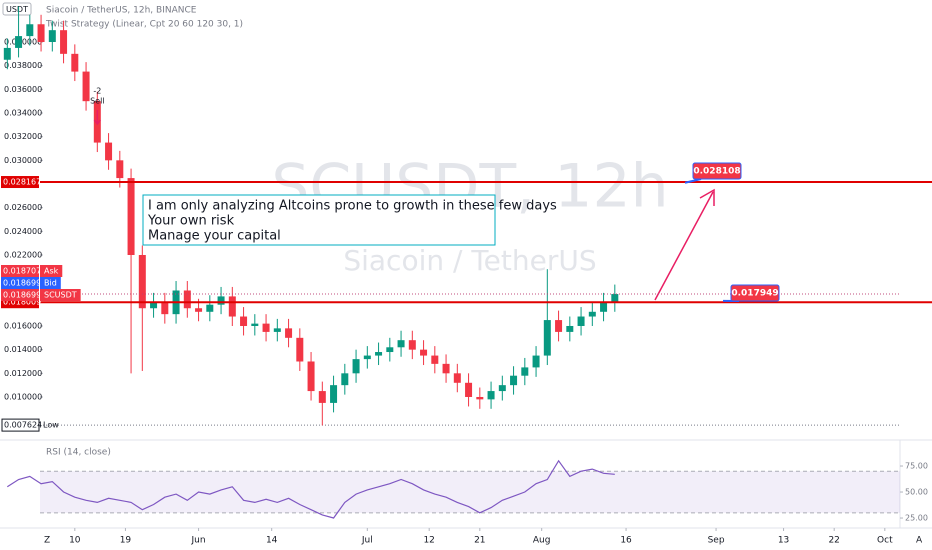 The height and width of the screenshot is (550, 932). I want to click on x-tick-label: 13, so click(783, 541).